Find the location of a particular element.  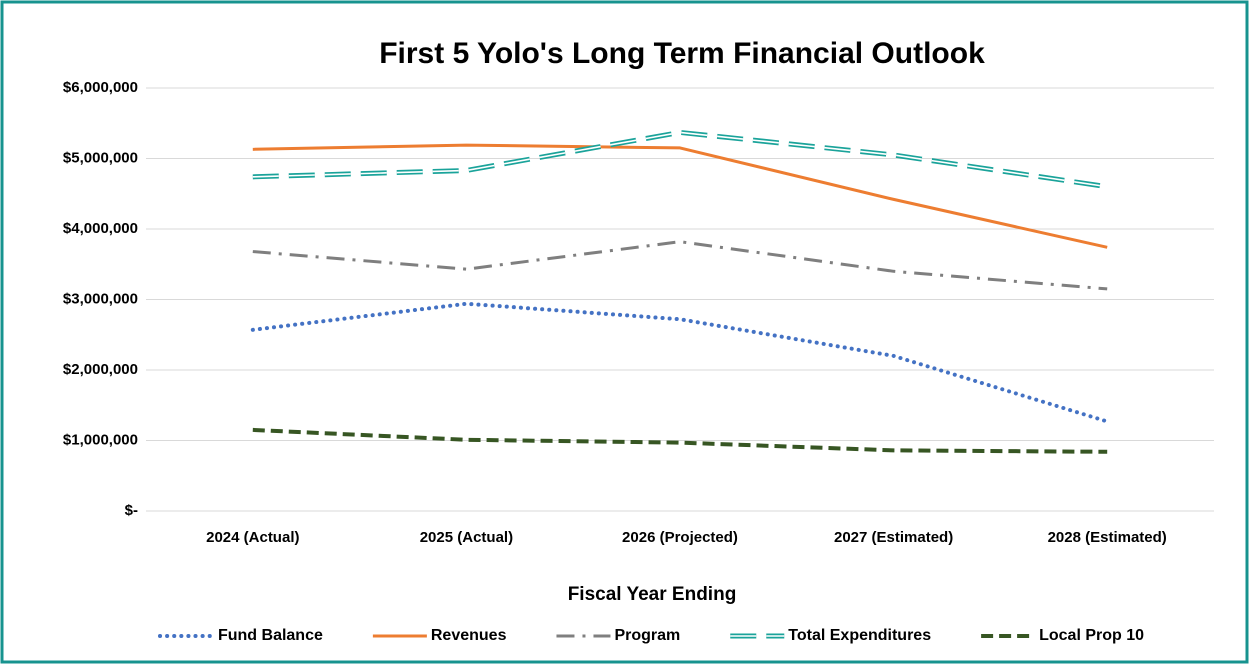

y-tick-label: $- is located at coordinates (131, 510).